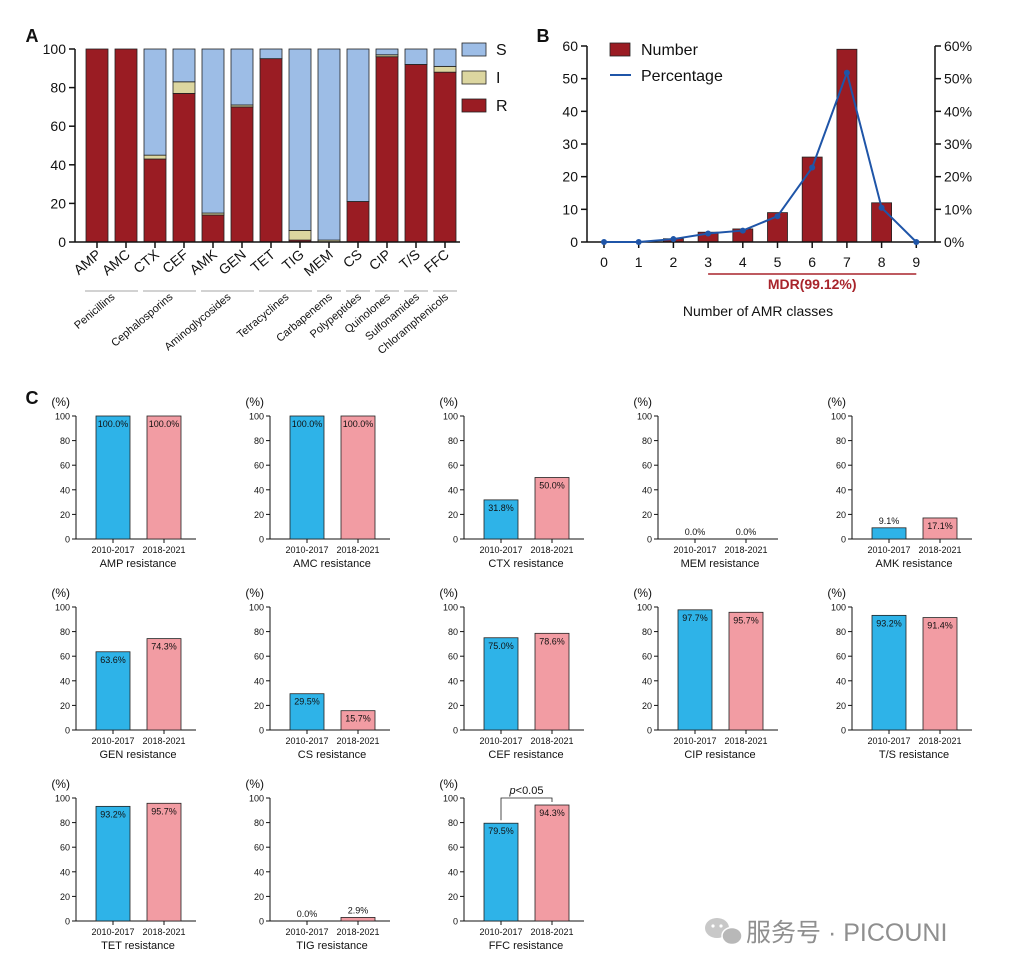  Describe the element at coordinates (332, 946) in the screenshot. I see `subchart-title: TIG resistance` at that location.